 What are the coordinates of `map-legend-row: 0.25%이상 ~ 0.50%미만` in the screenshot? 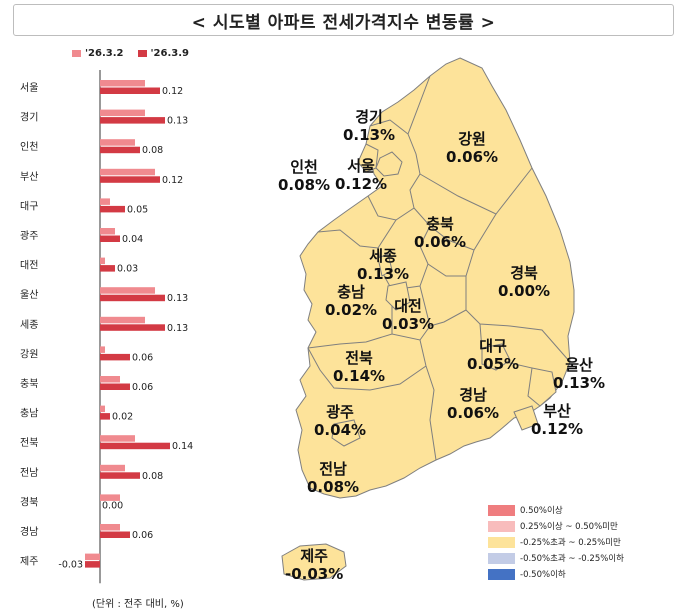 It's located at (556, 526).